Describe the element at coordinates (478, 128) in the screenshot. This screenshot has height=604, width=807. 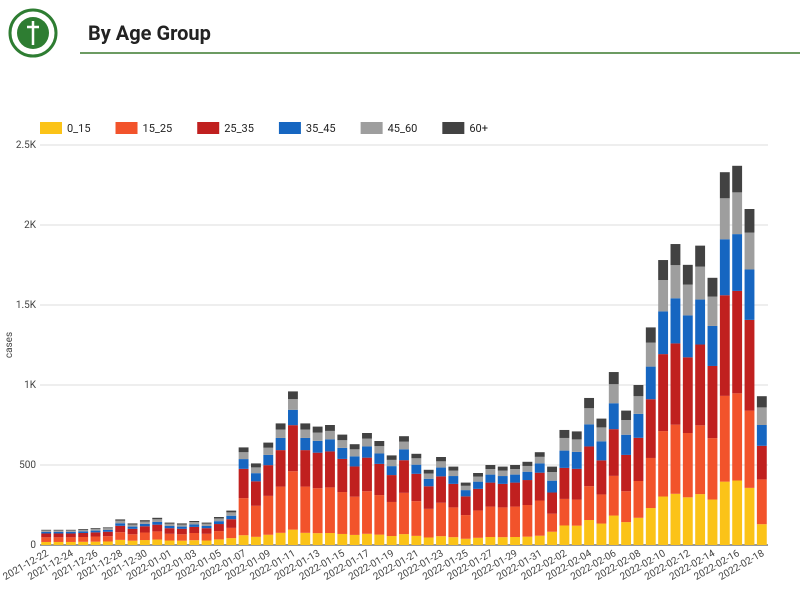
I see `legend-label: 60+` at that location.